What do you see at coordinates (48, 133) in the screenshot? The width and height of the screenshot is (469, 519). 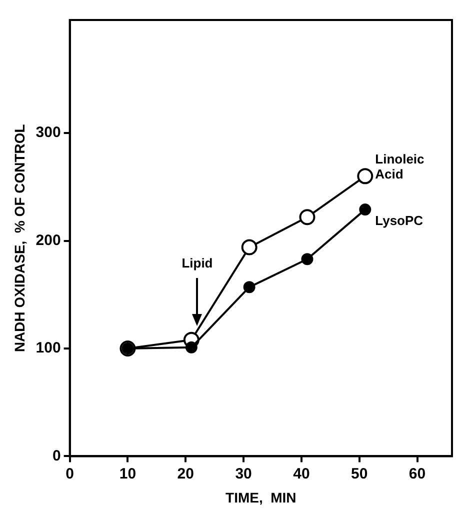 I see `y-tick-label: 300` at bounding box center [48, 133].